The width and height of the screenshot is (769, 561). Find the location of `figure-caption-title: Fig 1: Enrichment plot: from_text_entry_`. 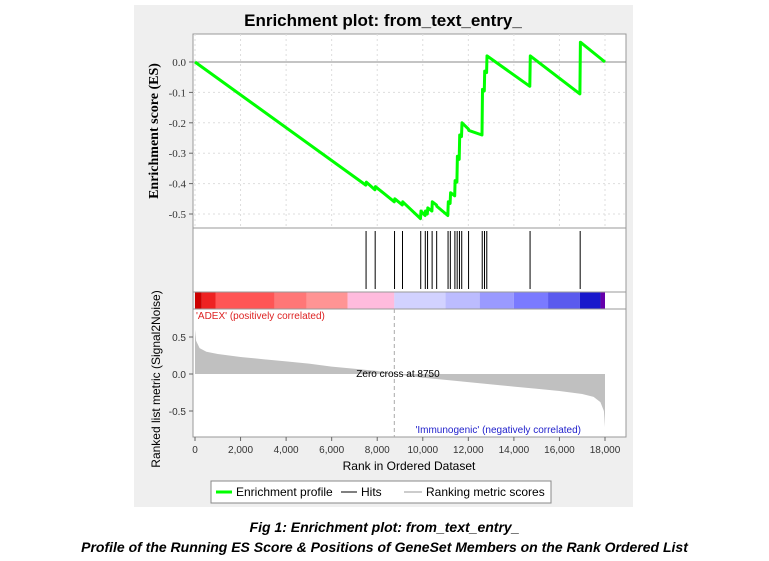

figure-caption-title: Fig 1: Enrichment plot: from_text_entry_ is located at coordinates (384, 527).